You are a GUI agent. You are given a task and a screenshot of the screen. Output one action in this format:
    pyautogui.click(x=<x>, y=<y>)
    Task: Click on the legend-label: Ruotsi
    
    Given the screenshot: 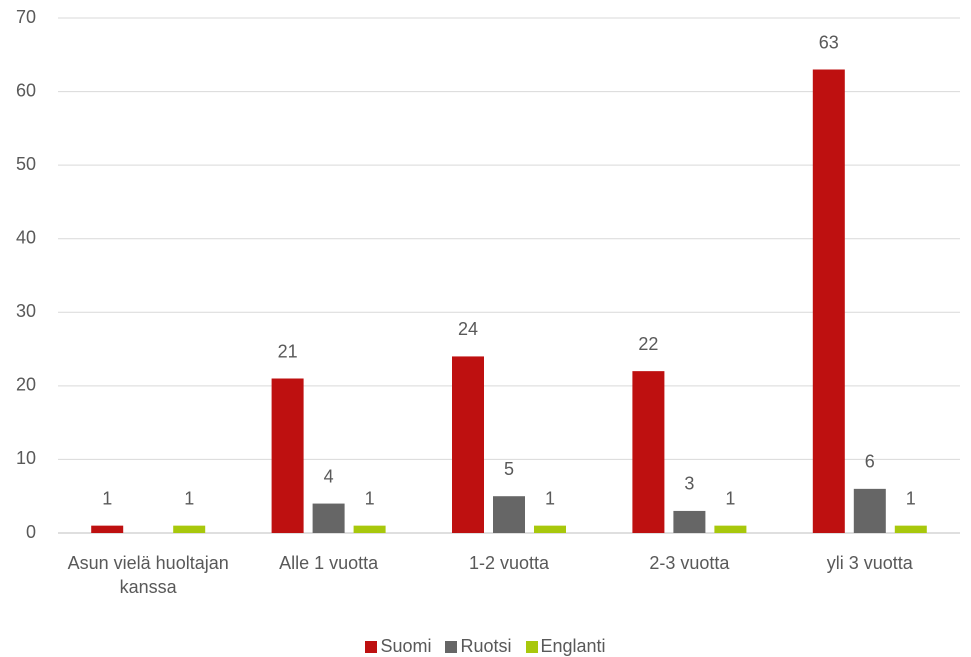 What is the action you would take?
    pyautogui.click(x=486, y=646)
    